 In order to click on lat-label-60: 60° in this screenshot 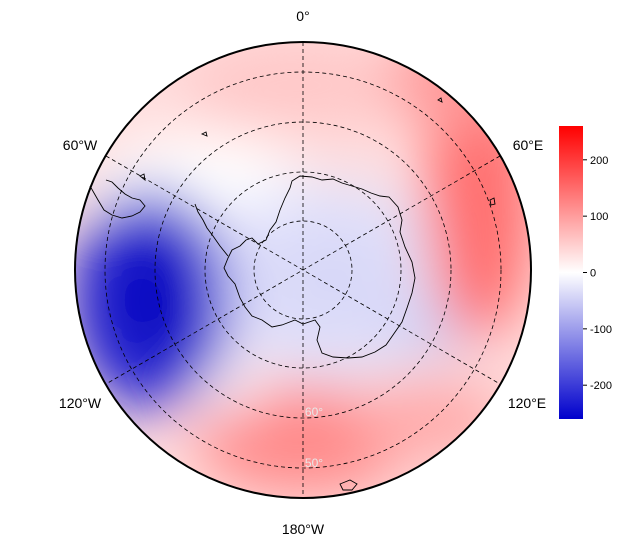, I will do `click(314, 412)`.